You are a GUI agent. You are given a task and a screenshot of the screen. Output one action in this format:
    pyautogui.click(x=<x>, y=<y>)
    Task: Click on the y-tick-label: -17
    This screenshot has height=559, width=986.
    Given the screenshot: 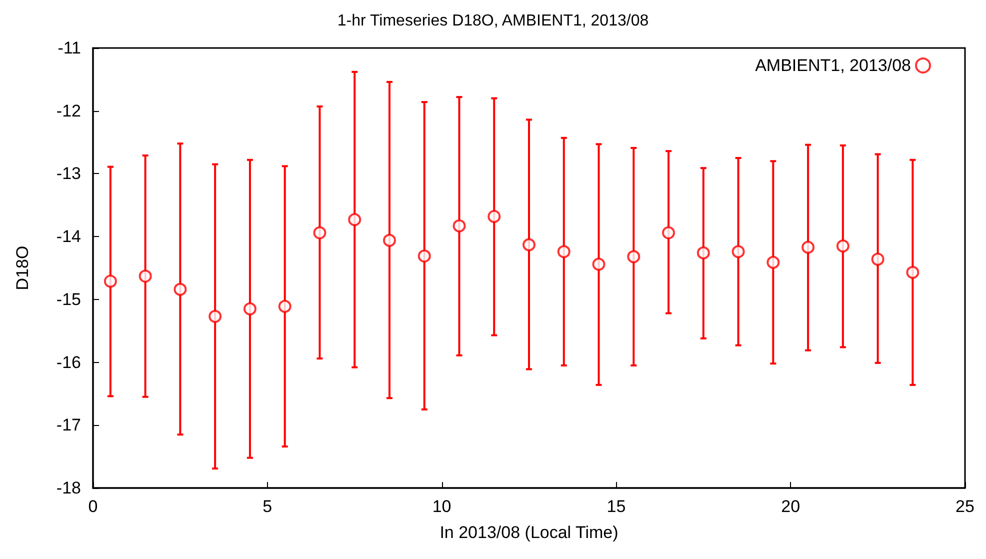 What is the action you would take?
    pyautogui.click(x=68, y=425)
    